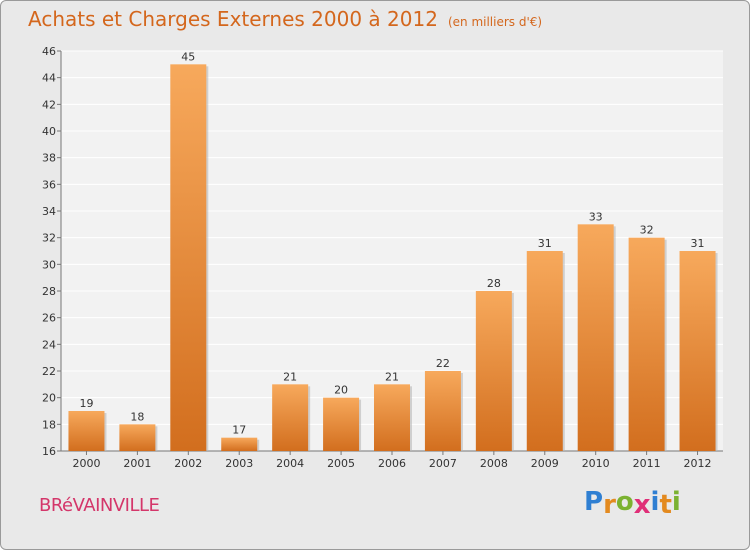  I want to click on y-tick-label: 42, so click(49, 104).